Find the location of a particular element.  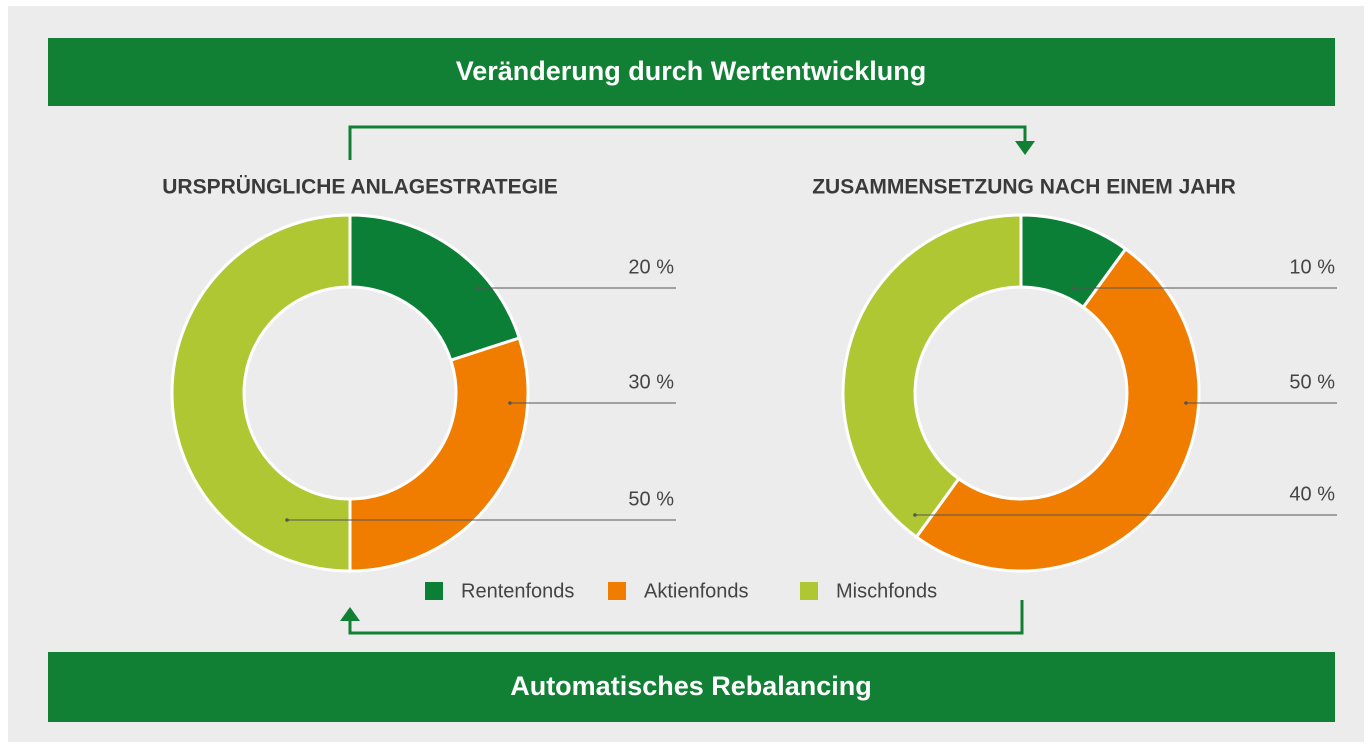

bottom-banner is located at coordinates (691, 687).